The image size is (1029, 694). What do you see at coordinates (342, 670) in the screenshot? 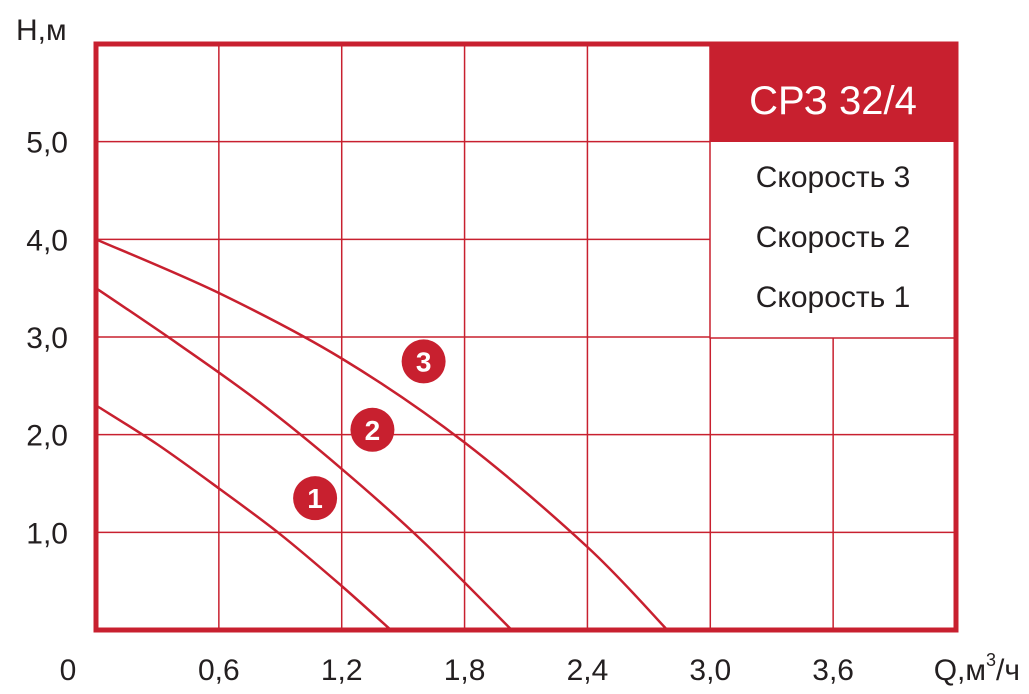
I see `x-tick-label: 1,2` at bounding box center [342, 670].